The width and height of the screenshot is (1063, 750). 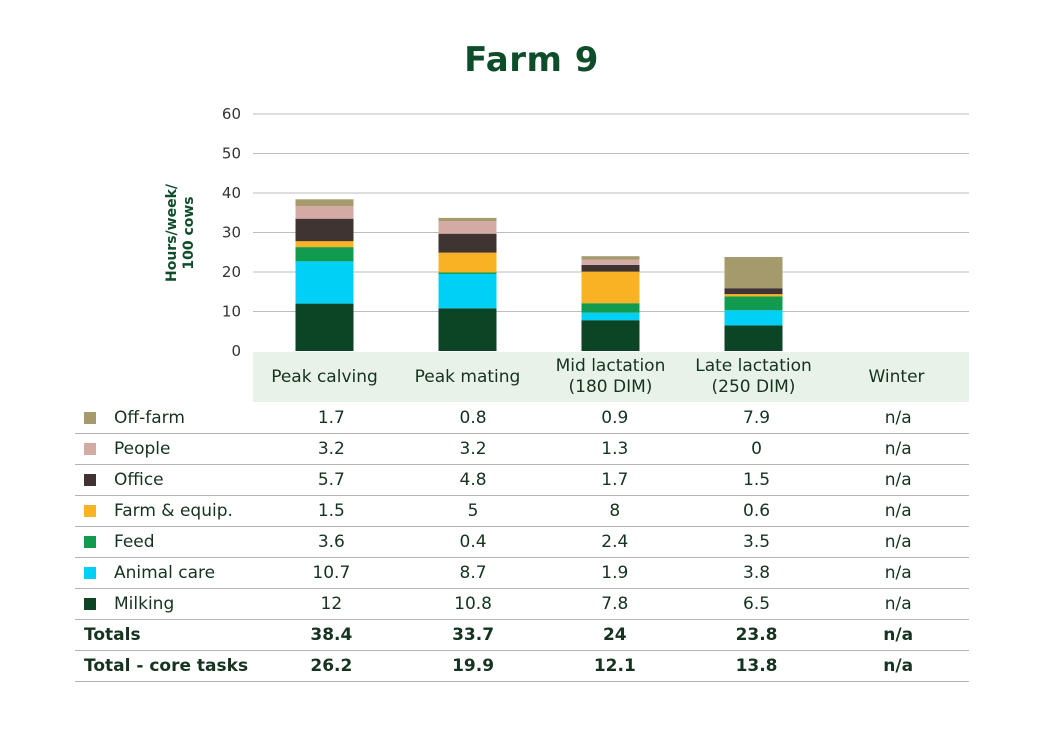 What do you see at coordinates (139, 480) in the screenshot?
I see `legend-label: Office` at bounding box center [139, 480].